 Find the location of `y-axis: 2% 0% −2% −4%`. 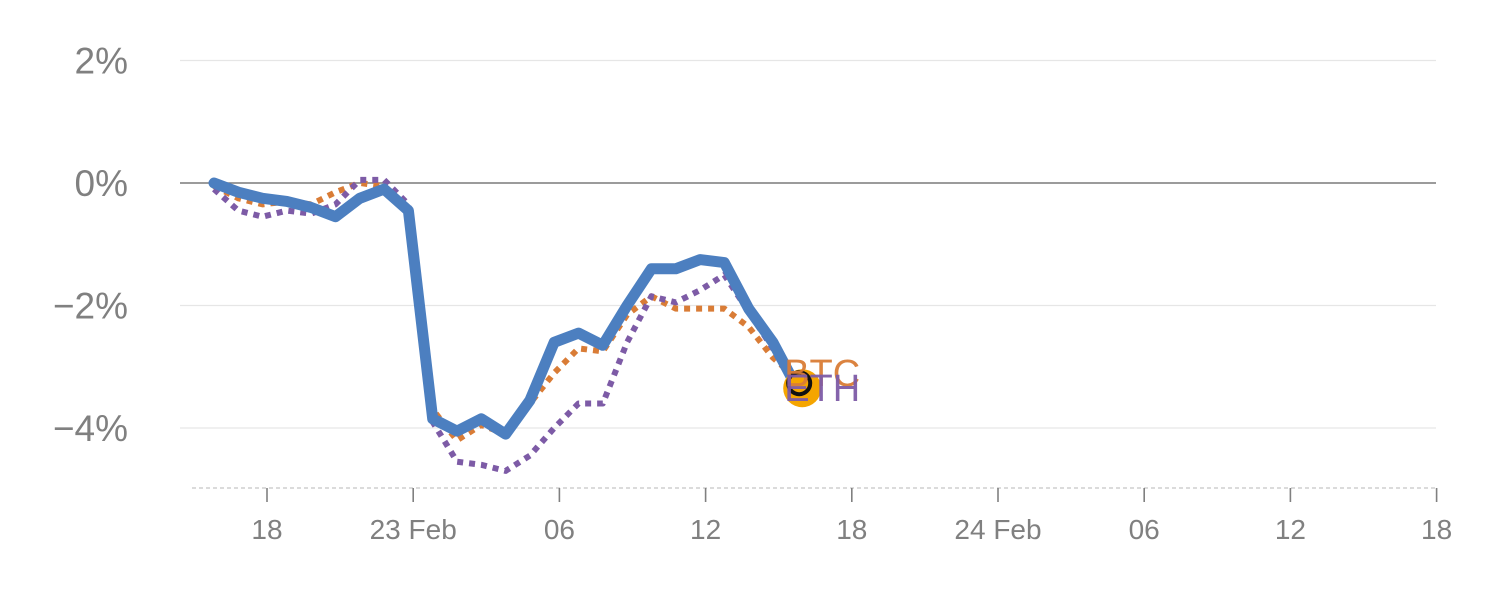

y-axis: 2% 0% −2% −4% is located at coordinates (90, 245).